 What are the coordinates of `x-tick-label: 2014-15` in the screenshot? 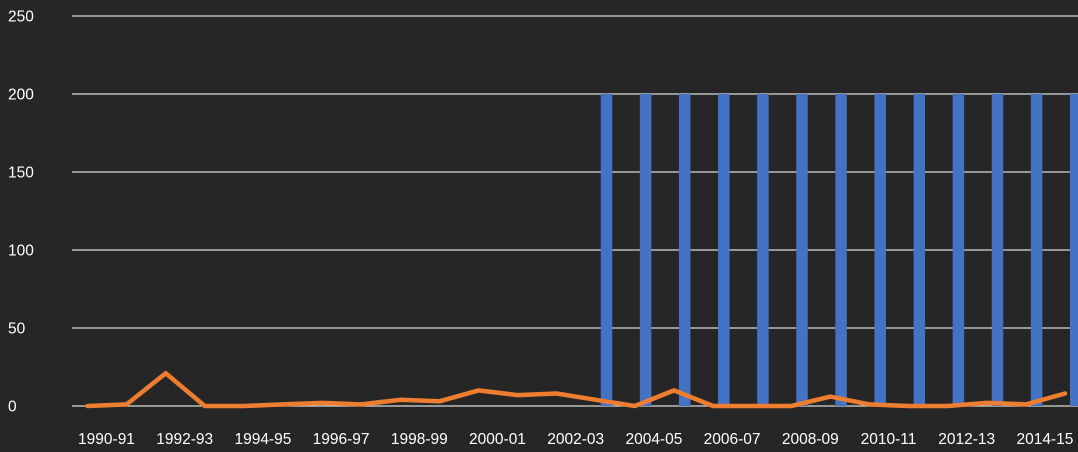 It's located at (1044, 439).